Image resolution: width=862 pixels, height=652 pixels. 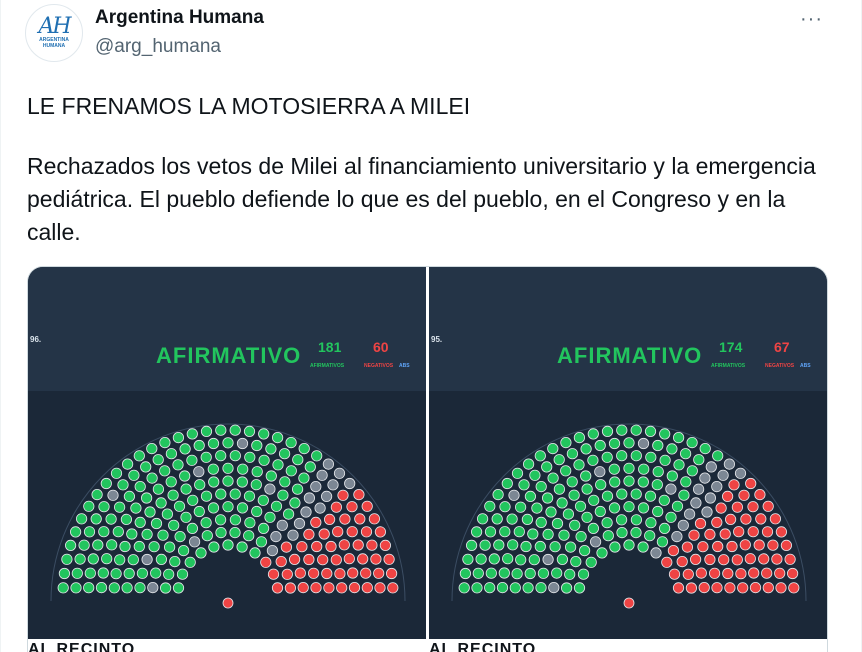 What do you see at coordinates (179, 17) in the screenshot?
I see `author-display-name: Argentina Humana` at bounding box center [179, 17].